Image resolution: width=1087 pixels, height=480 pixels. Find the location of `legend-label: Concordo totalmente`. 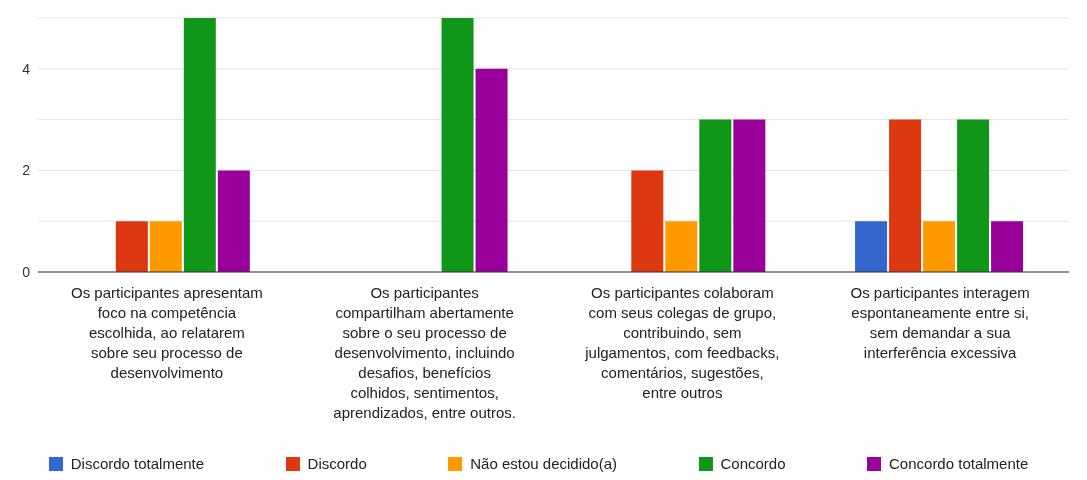

legend-label: Concordo totalmente is located at coordinates (959, 463).